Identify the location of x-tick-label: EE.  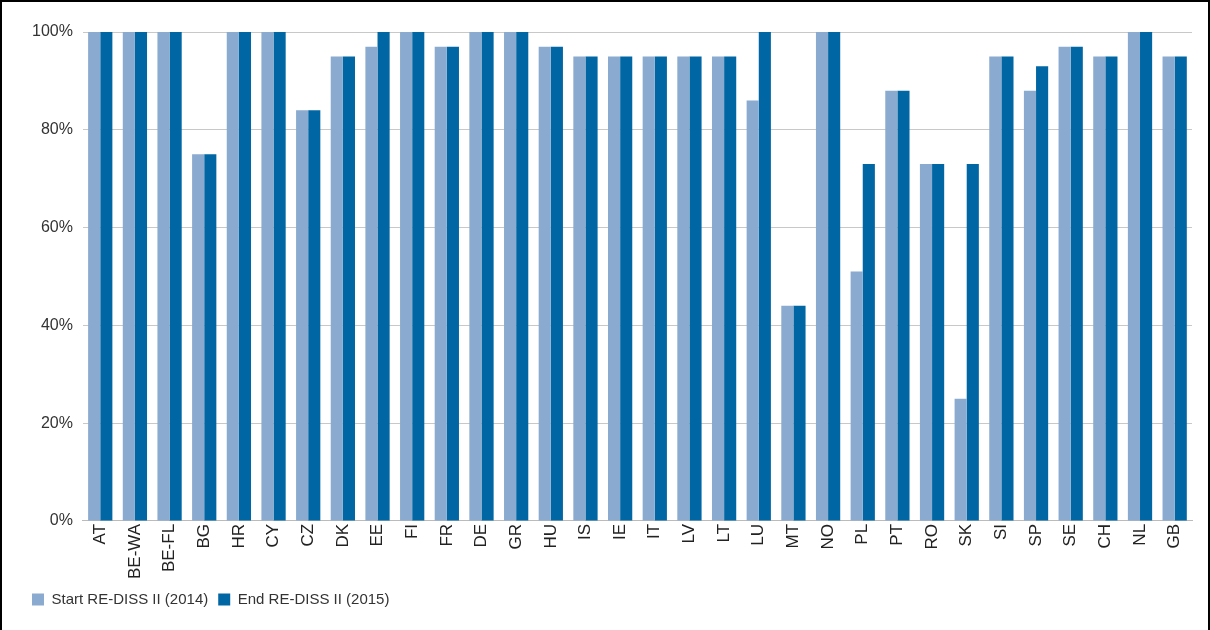
(377, 535).